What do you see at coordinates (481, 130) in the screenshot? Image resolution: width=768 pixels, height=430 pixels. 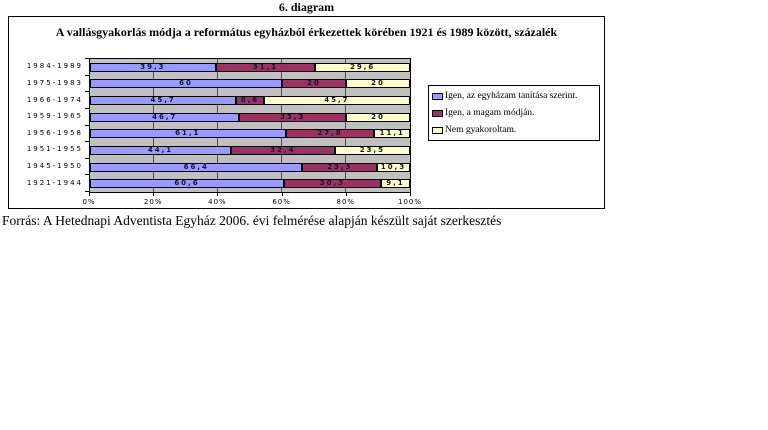 I see `legend-label: Nem gyakoroltam.` at bounding box center [481, 130].